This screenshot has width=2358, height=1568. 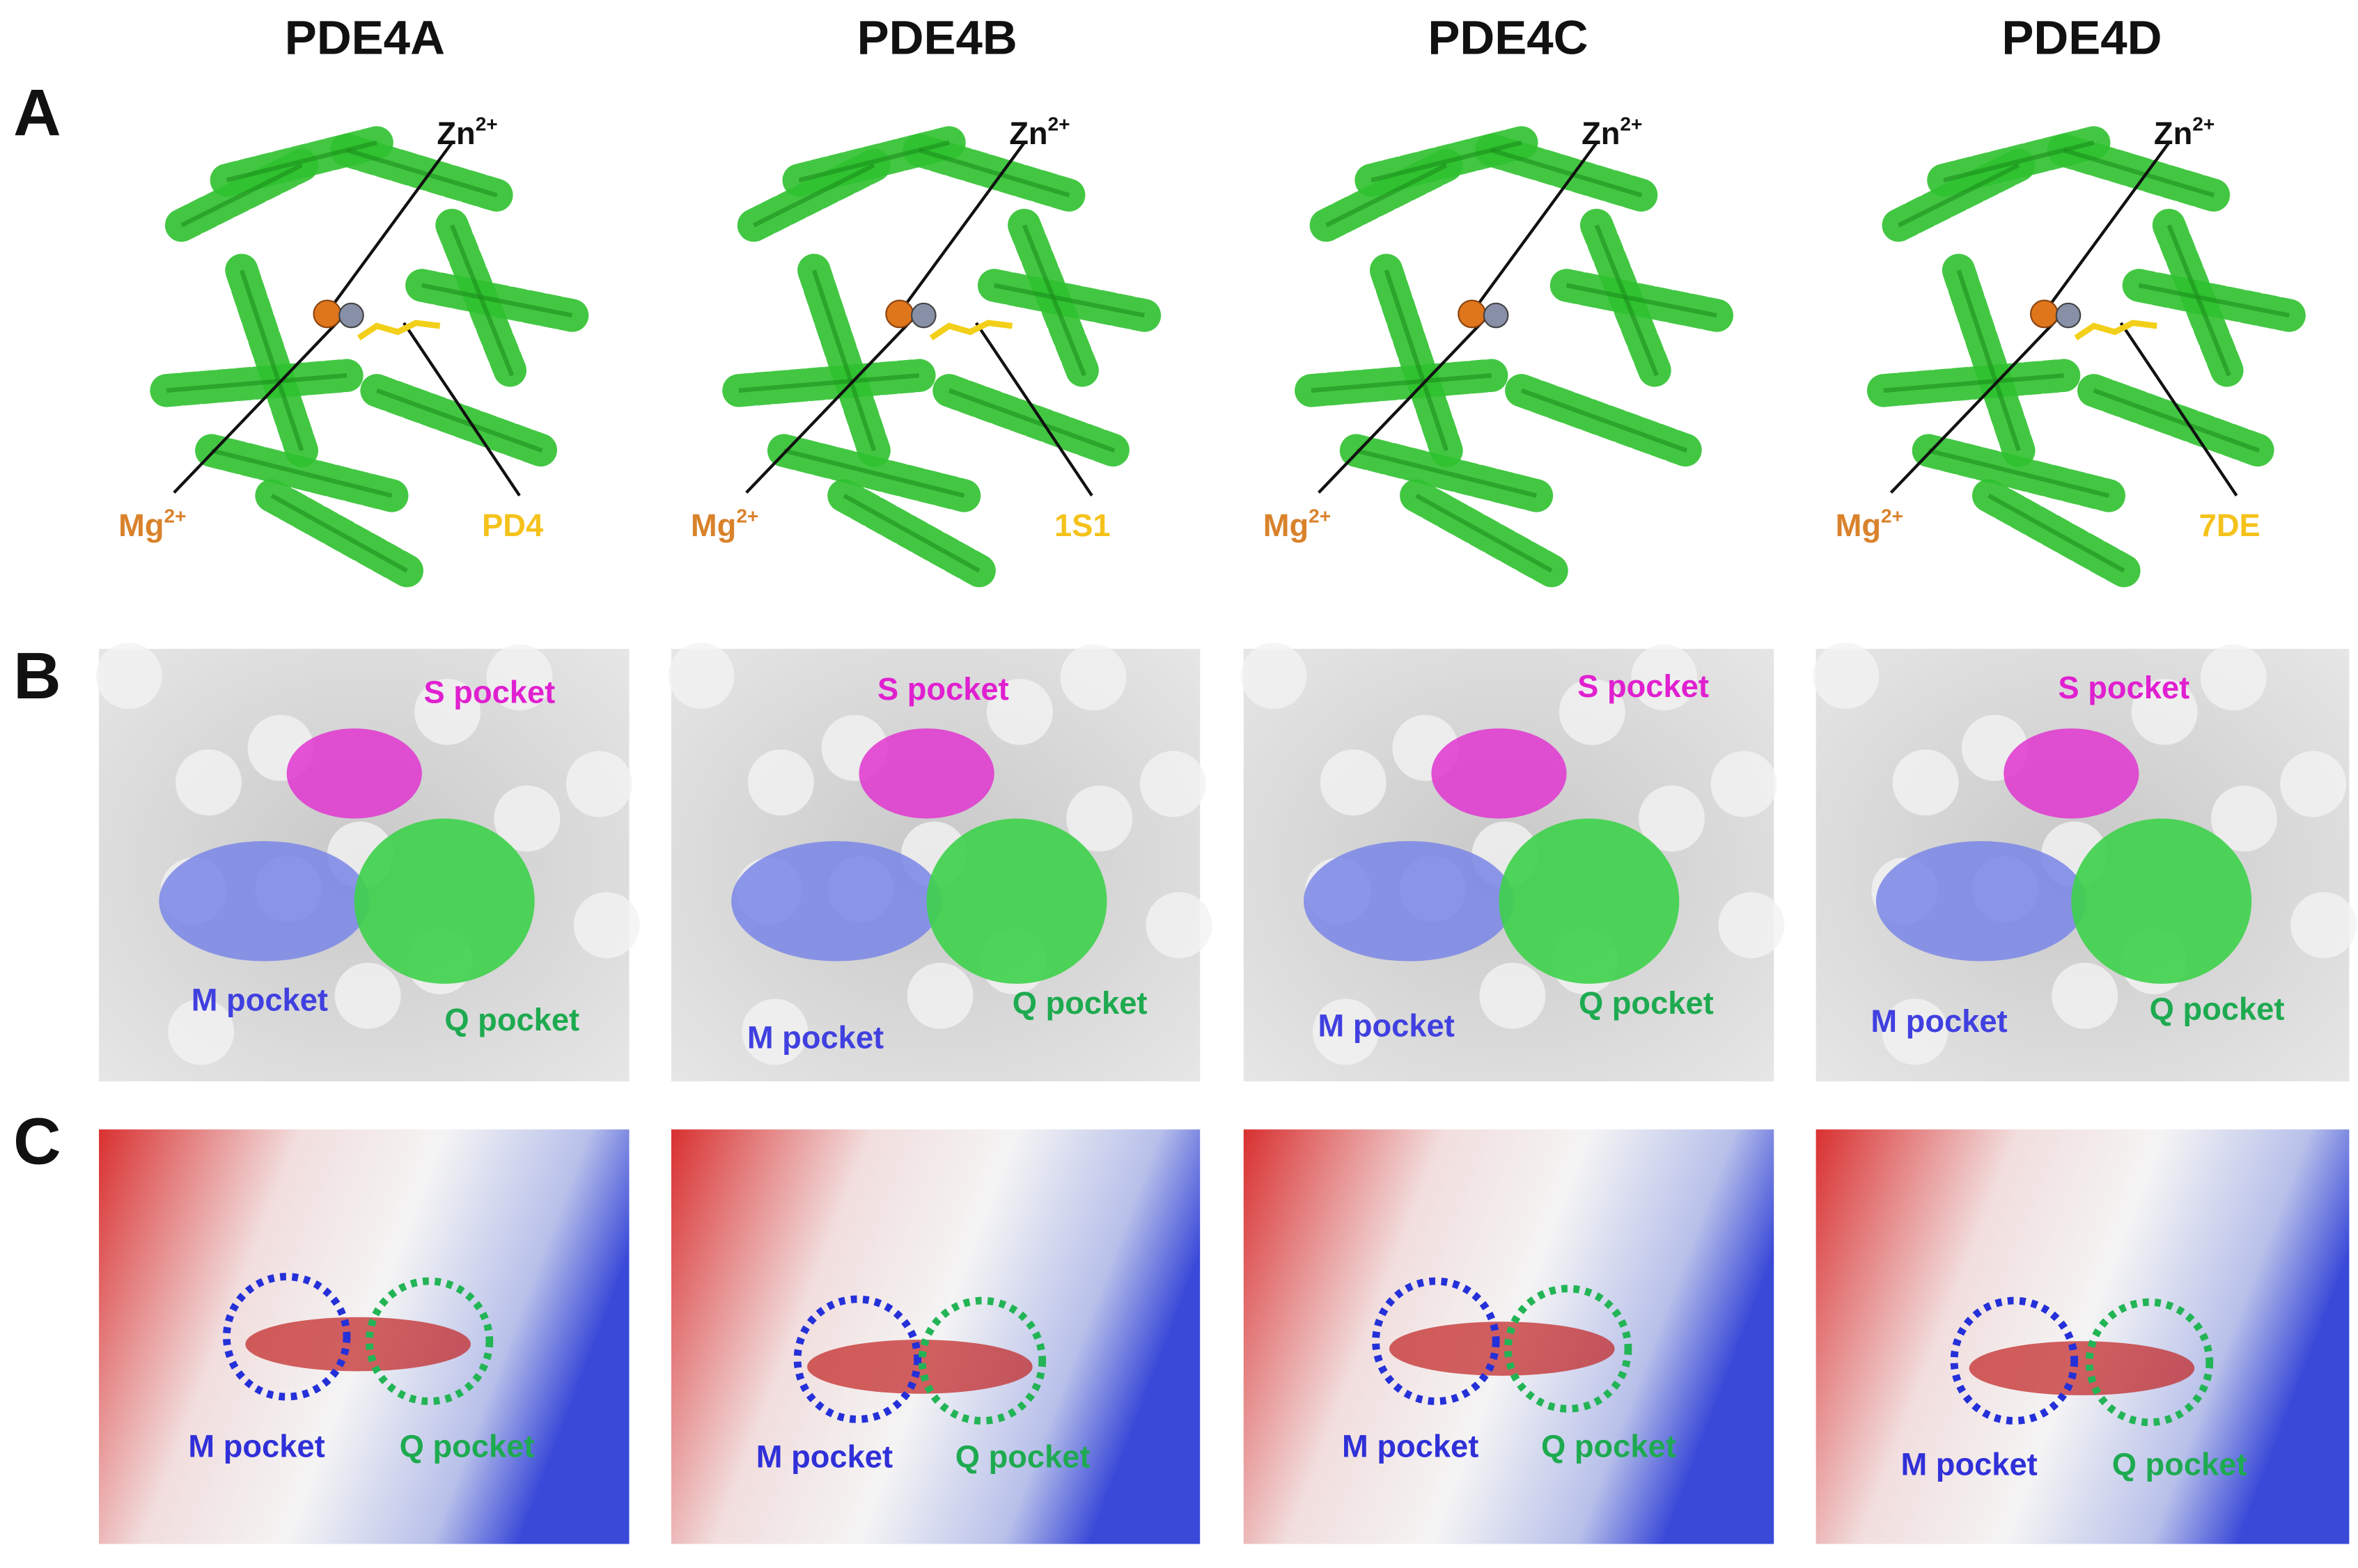 What do you see at coordinates (37, 1142) in the screenshot?
I see `panel-label: C` at bounding box center [37, 1142].